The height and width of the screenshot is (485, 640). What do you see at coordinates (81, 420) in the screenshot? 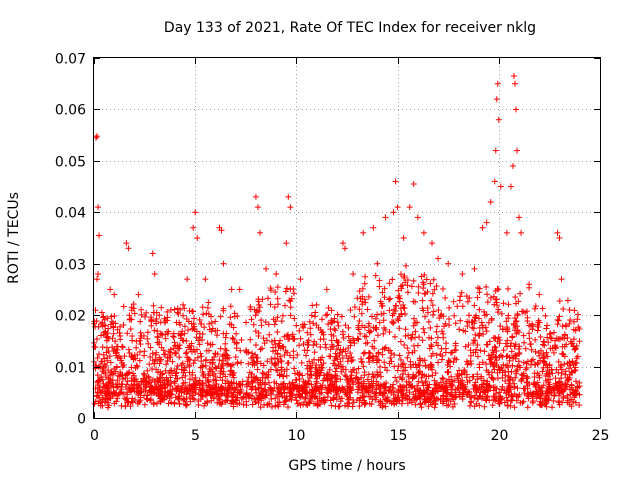
I see `y-tick-label: 0` at bounding box center [81, 420].